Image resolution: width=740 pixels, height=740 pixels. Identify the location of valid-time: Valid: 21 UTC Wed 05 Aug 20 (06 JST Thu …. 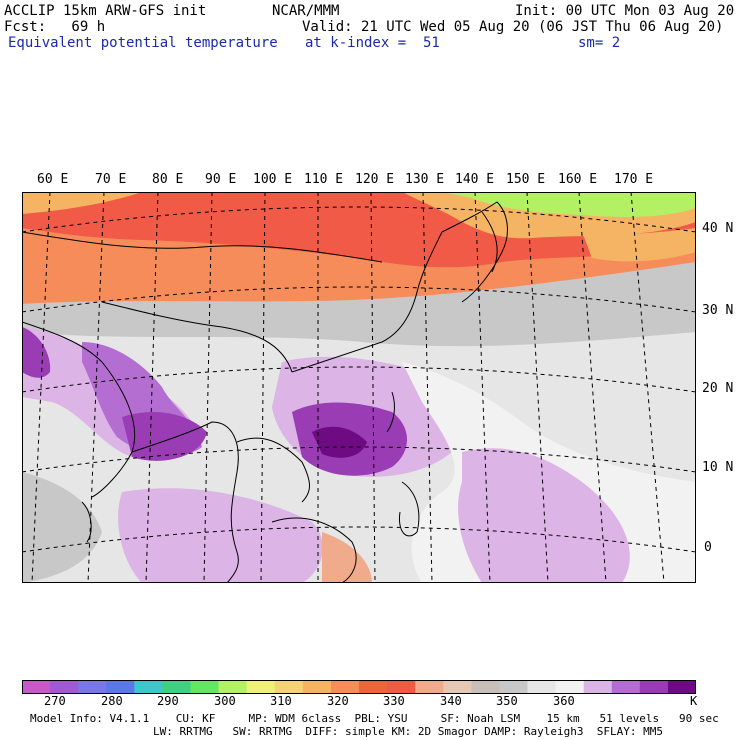
(513, 27).